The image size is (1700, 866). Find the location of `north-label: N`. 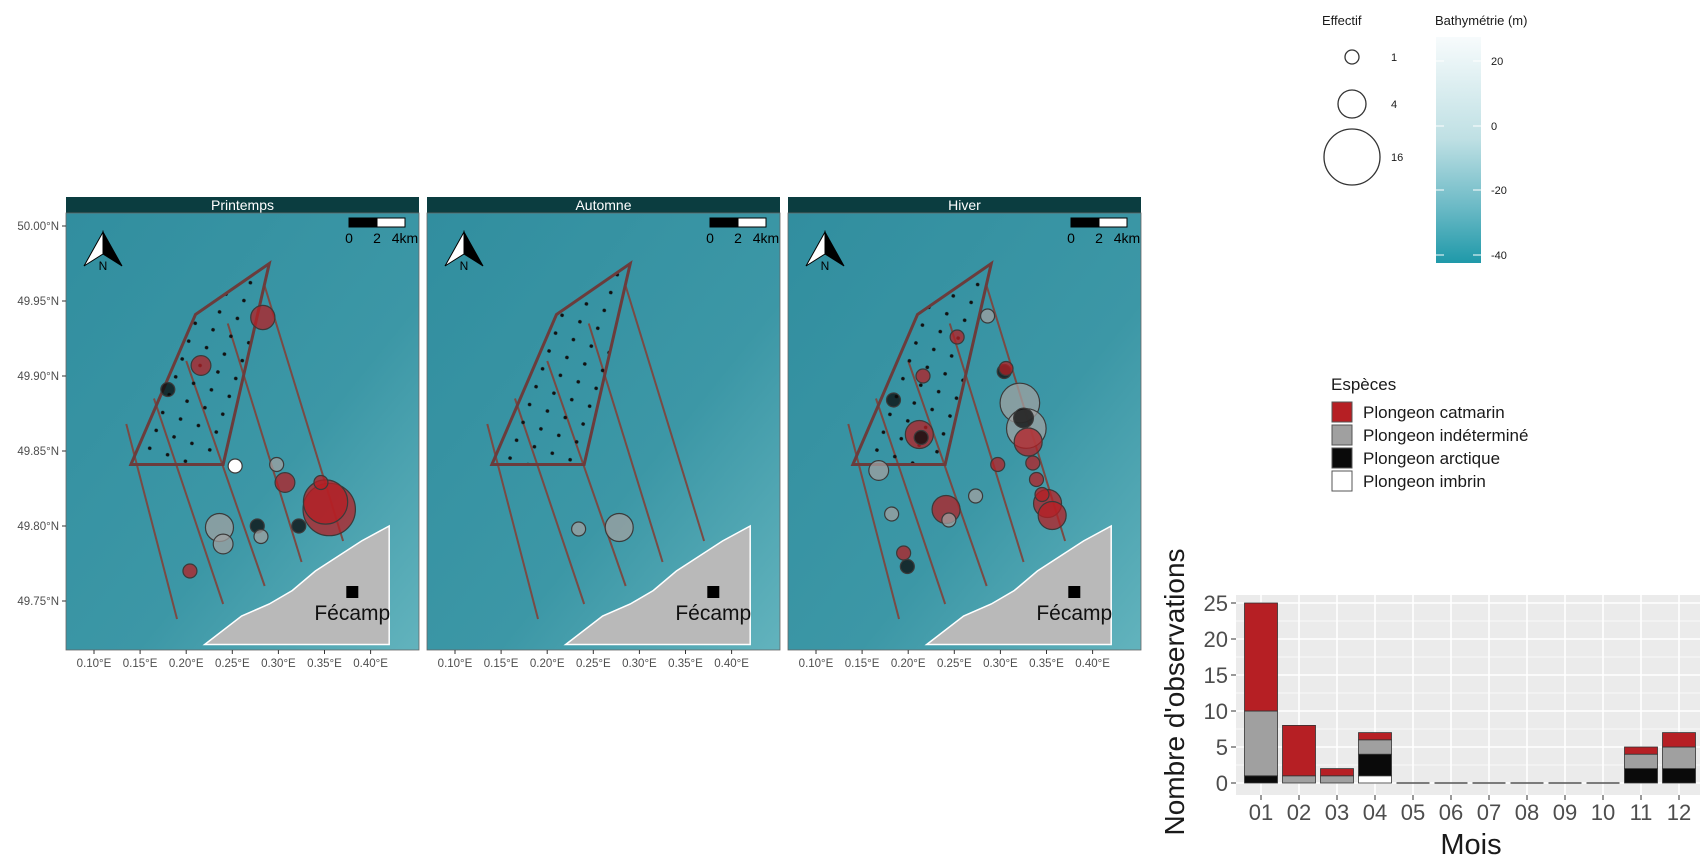

north-label: N is located at coordinates (825, 266).